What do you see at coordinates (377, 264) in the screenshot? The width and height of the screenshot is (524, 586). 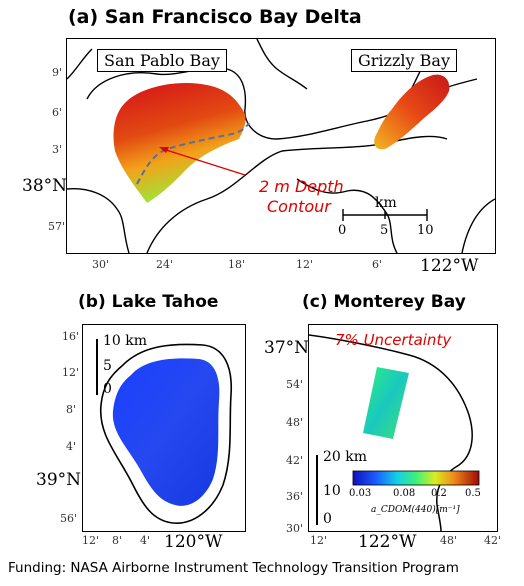 I see `lon-tick-a: 6'` at bounding box center [377, 264].